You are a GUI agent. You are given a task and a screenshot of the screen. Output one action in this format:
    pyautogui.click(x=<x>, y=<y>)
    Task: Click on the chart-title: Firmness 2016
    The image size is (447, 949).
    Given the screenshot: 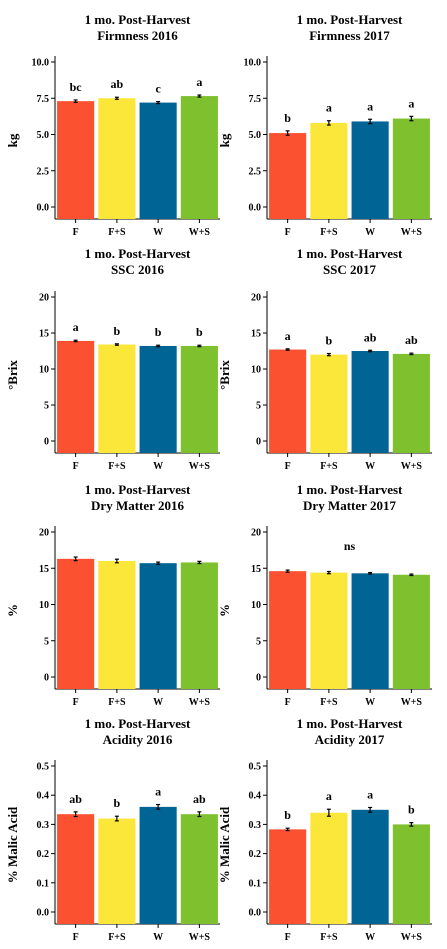 What is the action you would take?
    pyautogui.click(x=137, y=35)
    